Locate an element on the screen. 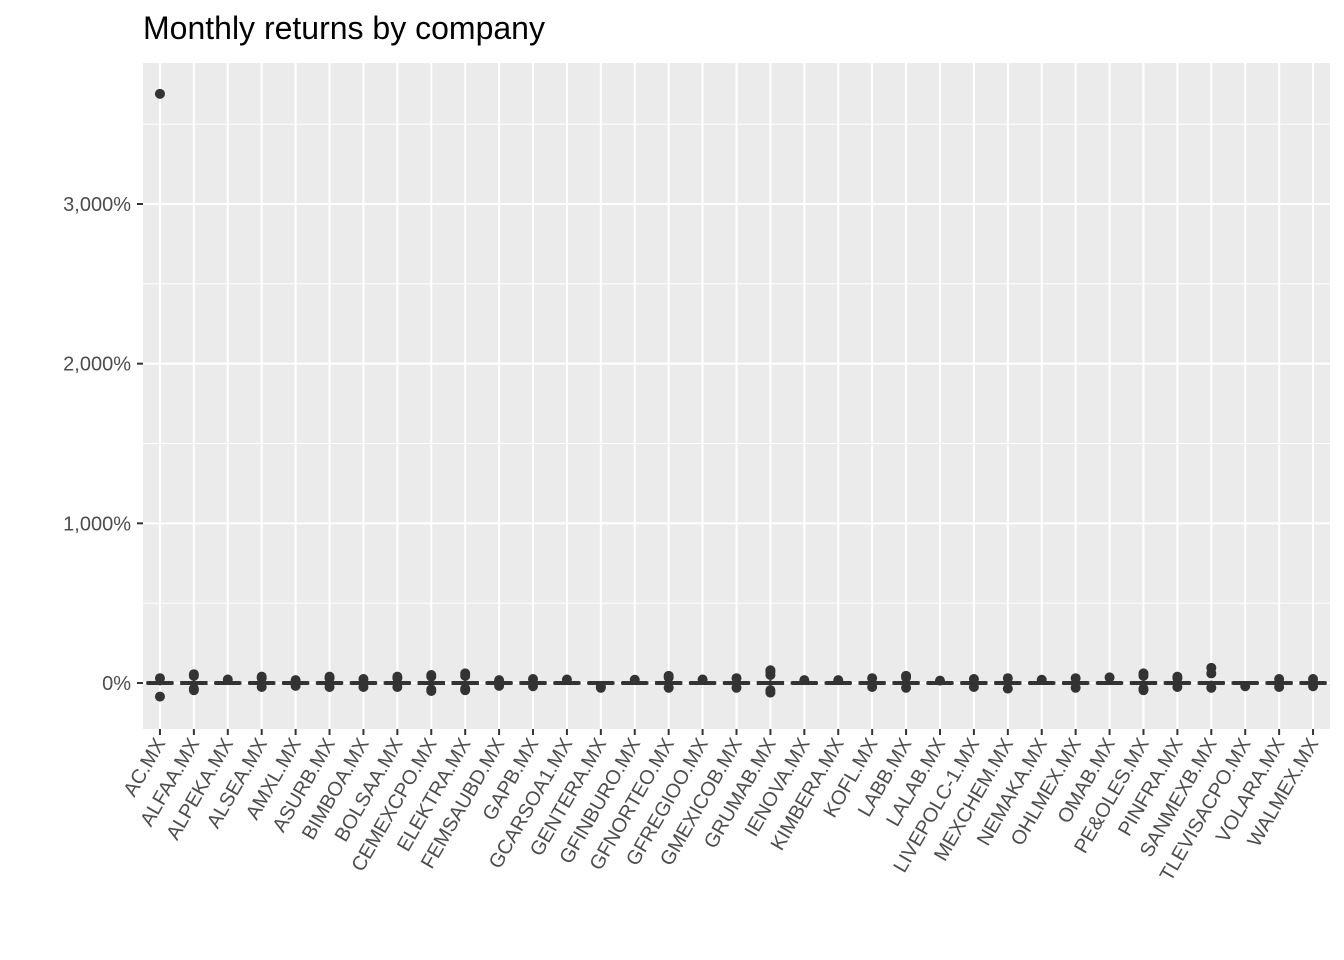 This screenshot has width=1344, height=960. box-GFINBURO.MX is located at coordinates (635, 679).